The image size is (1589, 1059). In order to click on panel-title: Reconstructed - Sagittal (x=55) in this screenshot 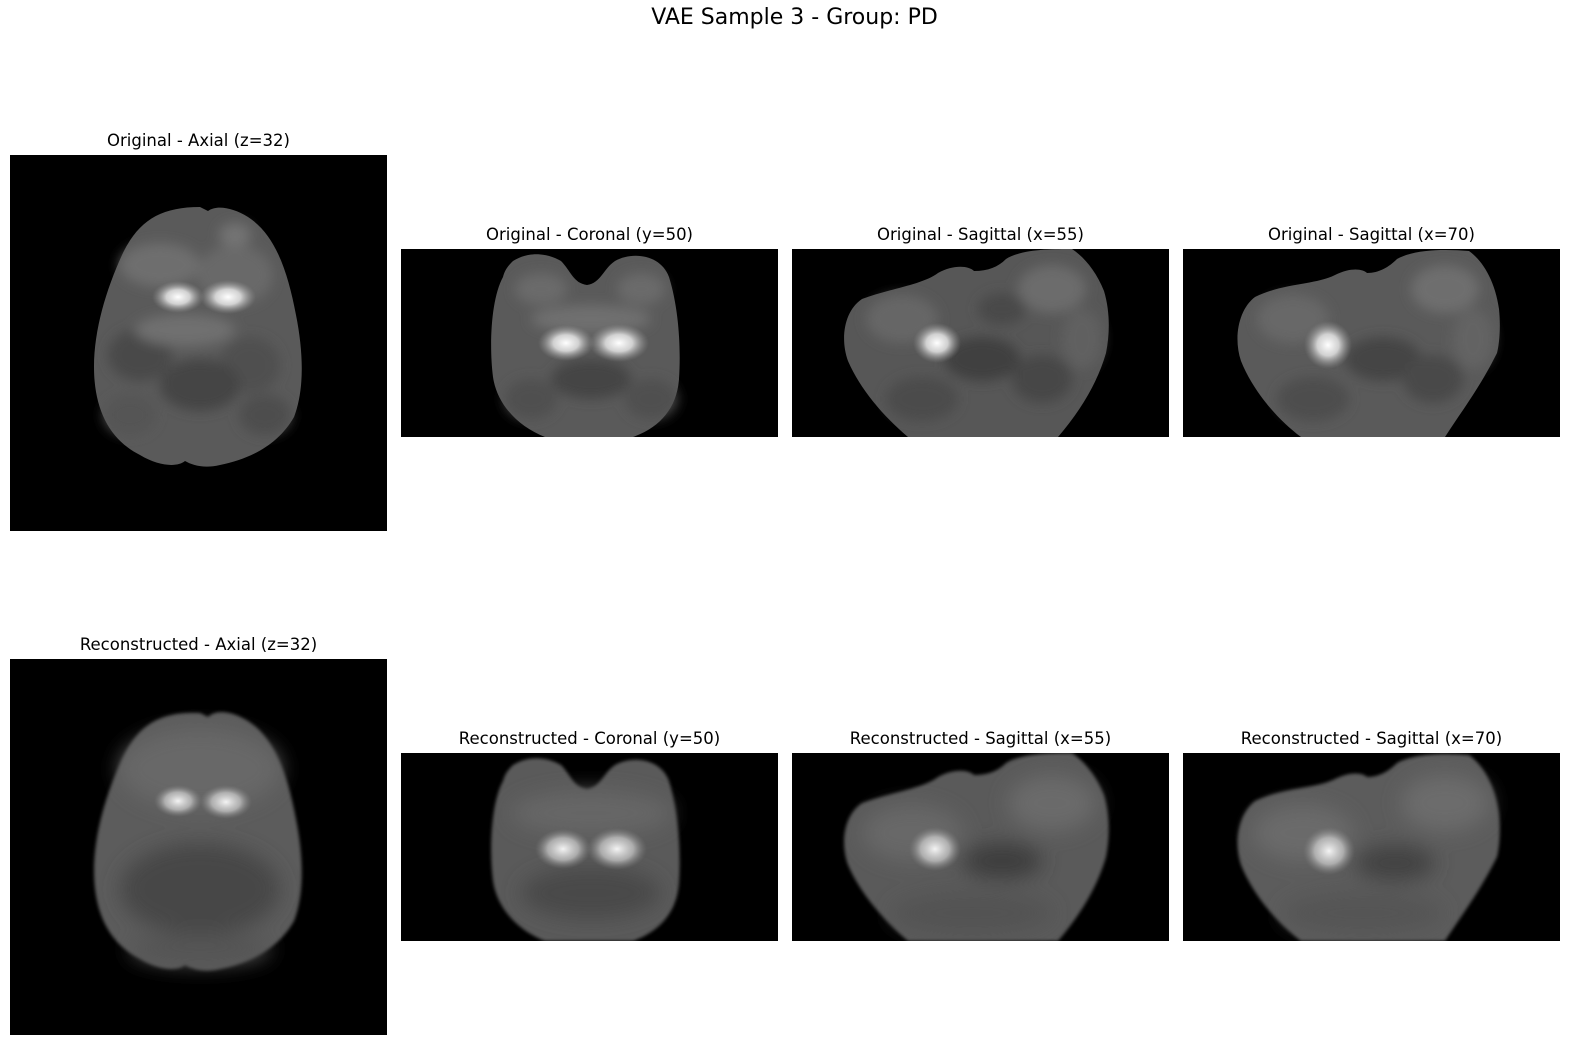, I will do `click(980, 738)`.